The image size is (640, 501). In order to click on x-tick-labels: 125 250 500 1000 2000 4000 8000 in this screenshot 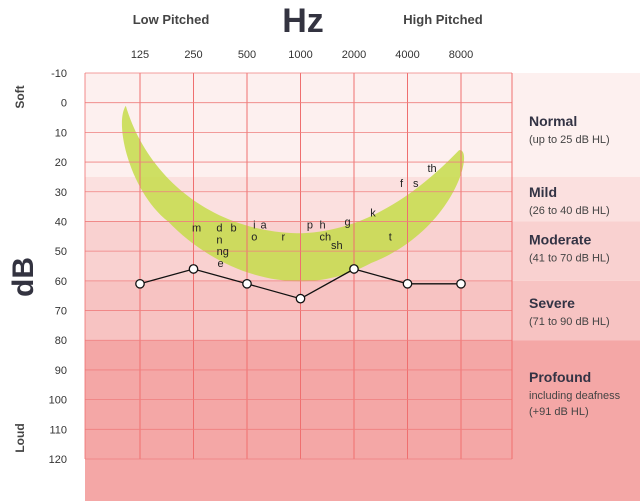, I will do `click(302, 55)`.